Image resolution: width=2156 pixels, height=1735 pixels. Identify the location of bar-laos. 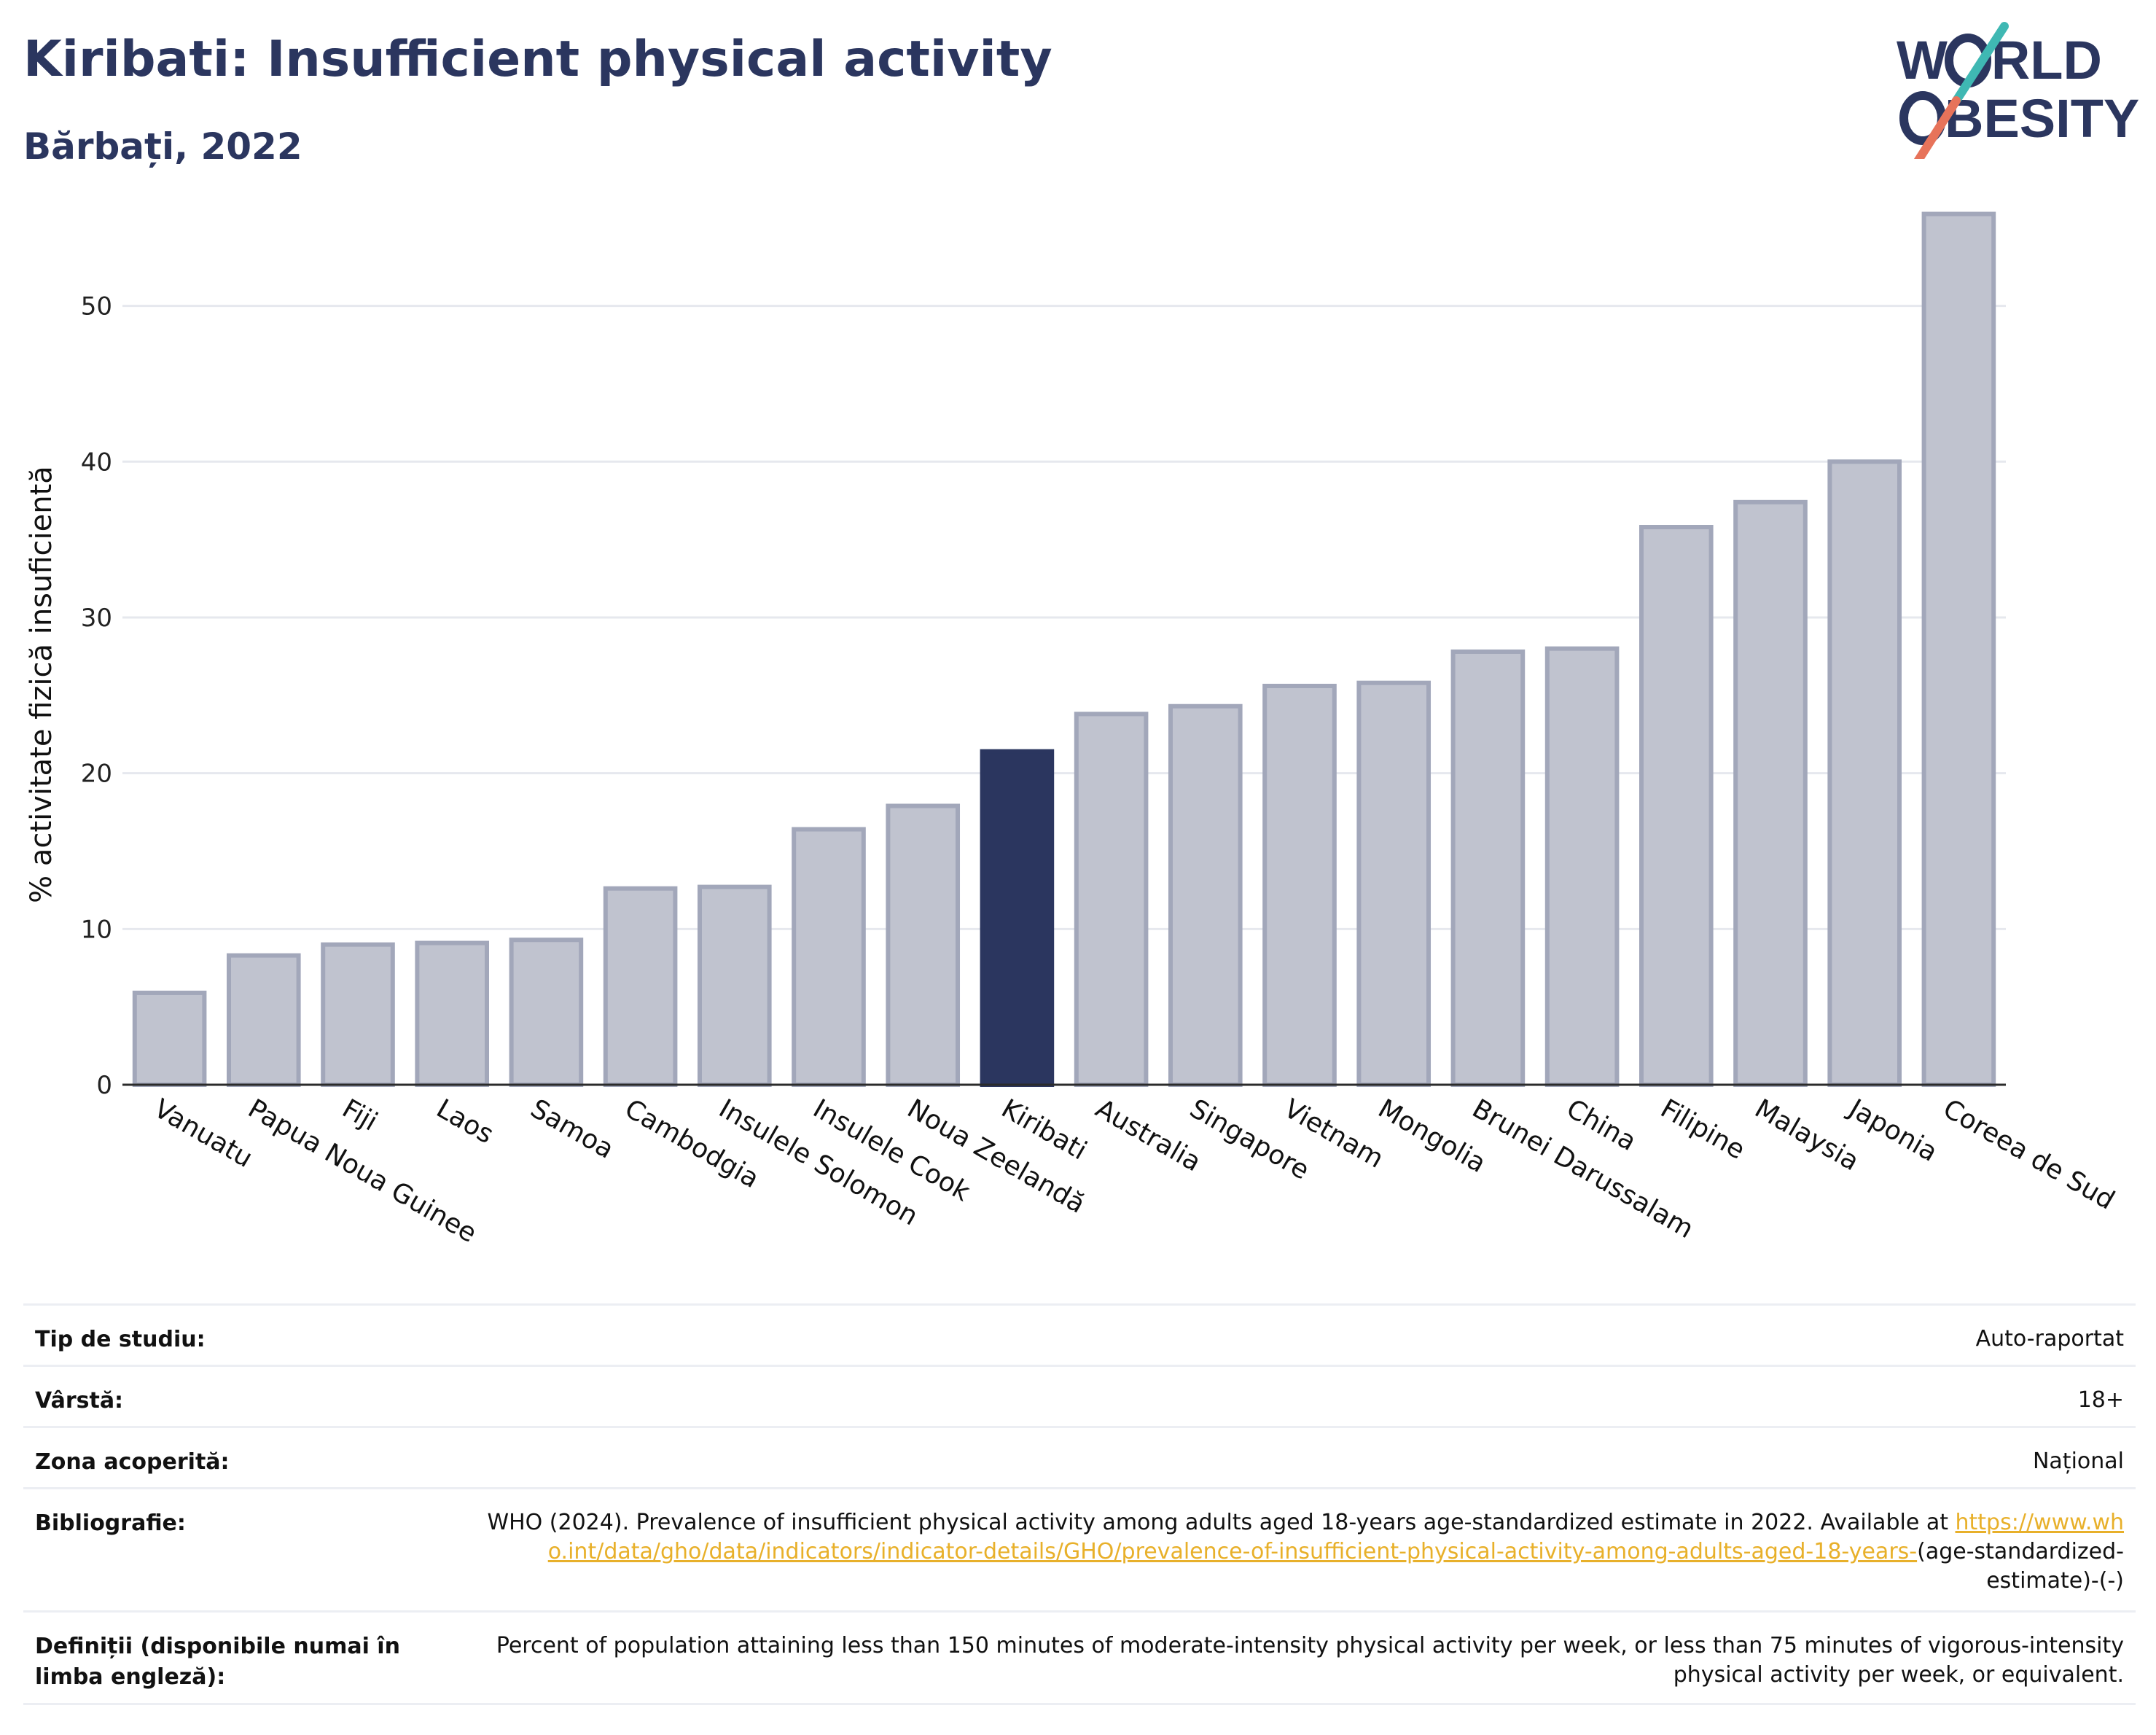
(452, 1013).